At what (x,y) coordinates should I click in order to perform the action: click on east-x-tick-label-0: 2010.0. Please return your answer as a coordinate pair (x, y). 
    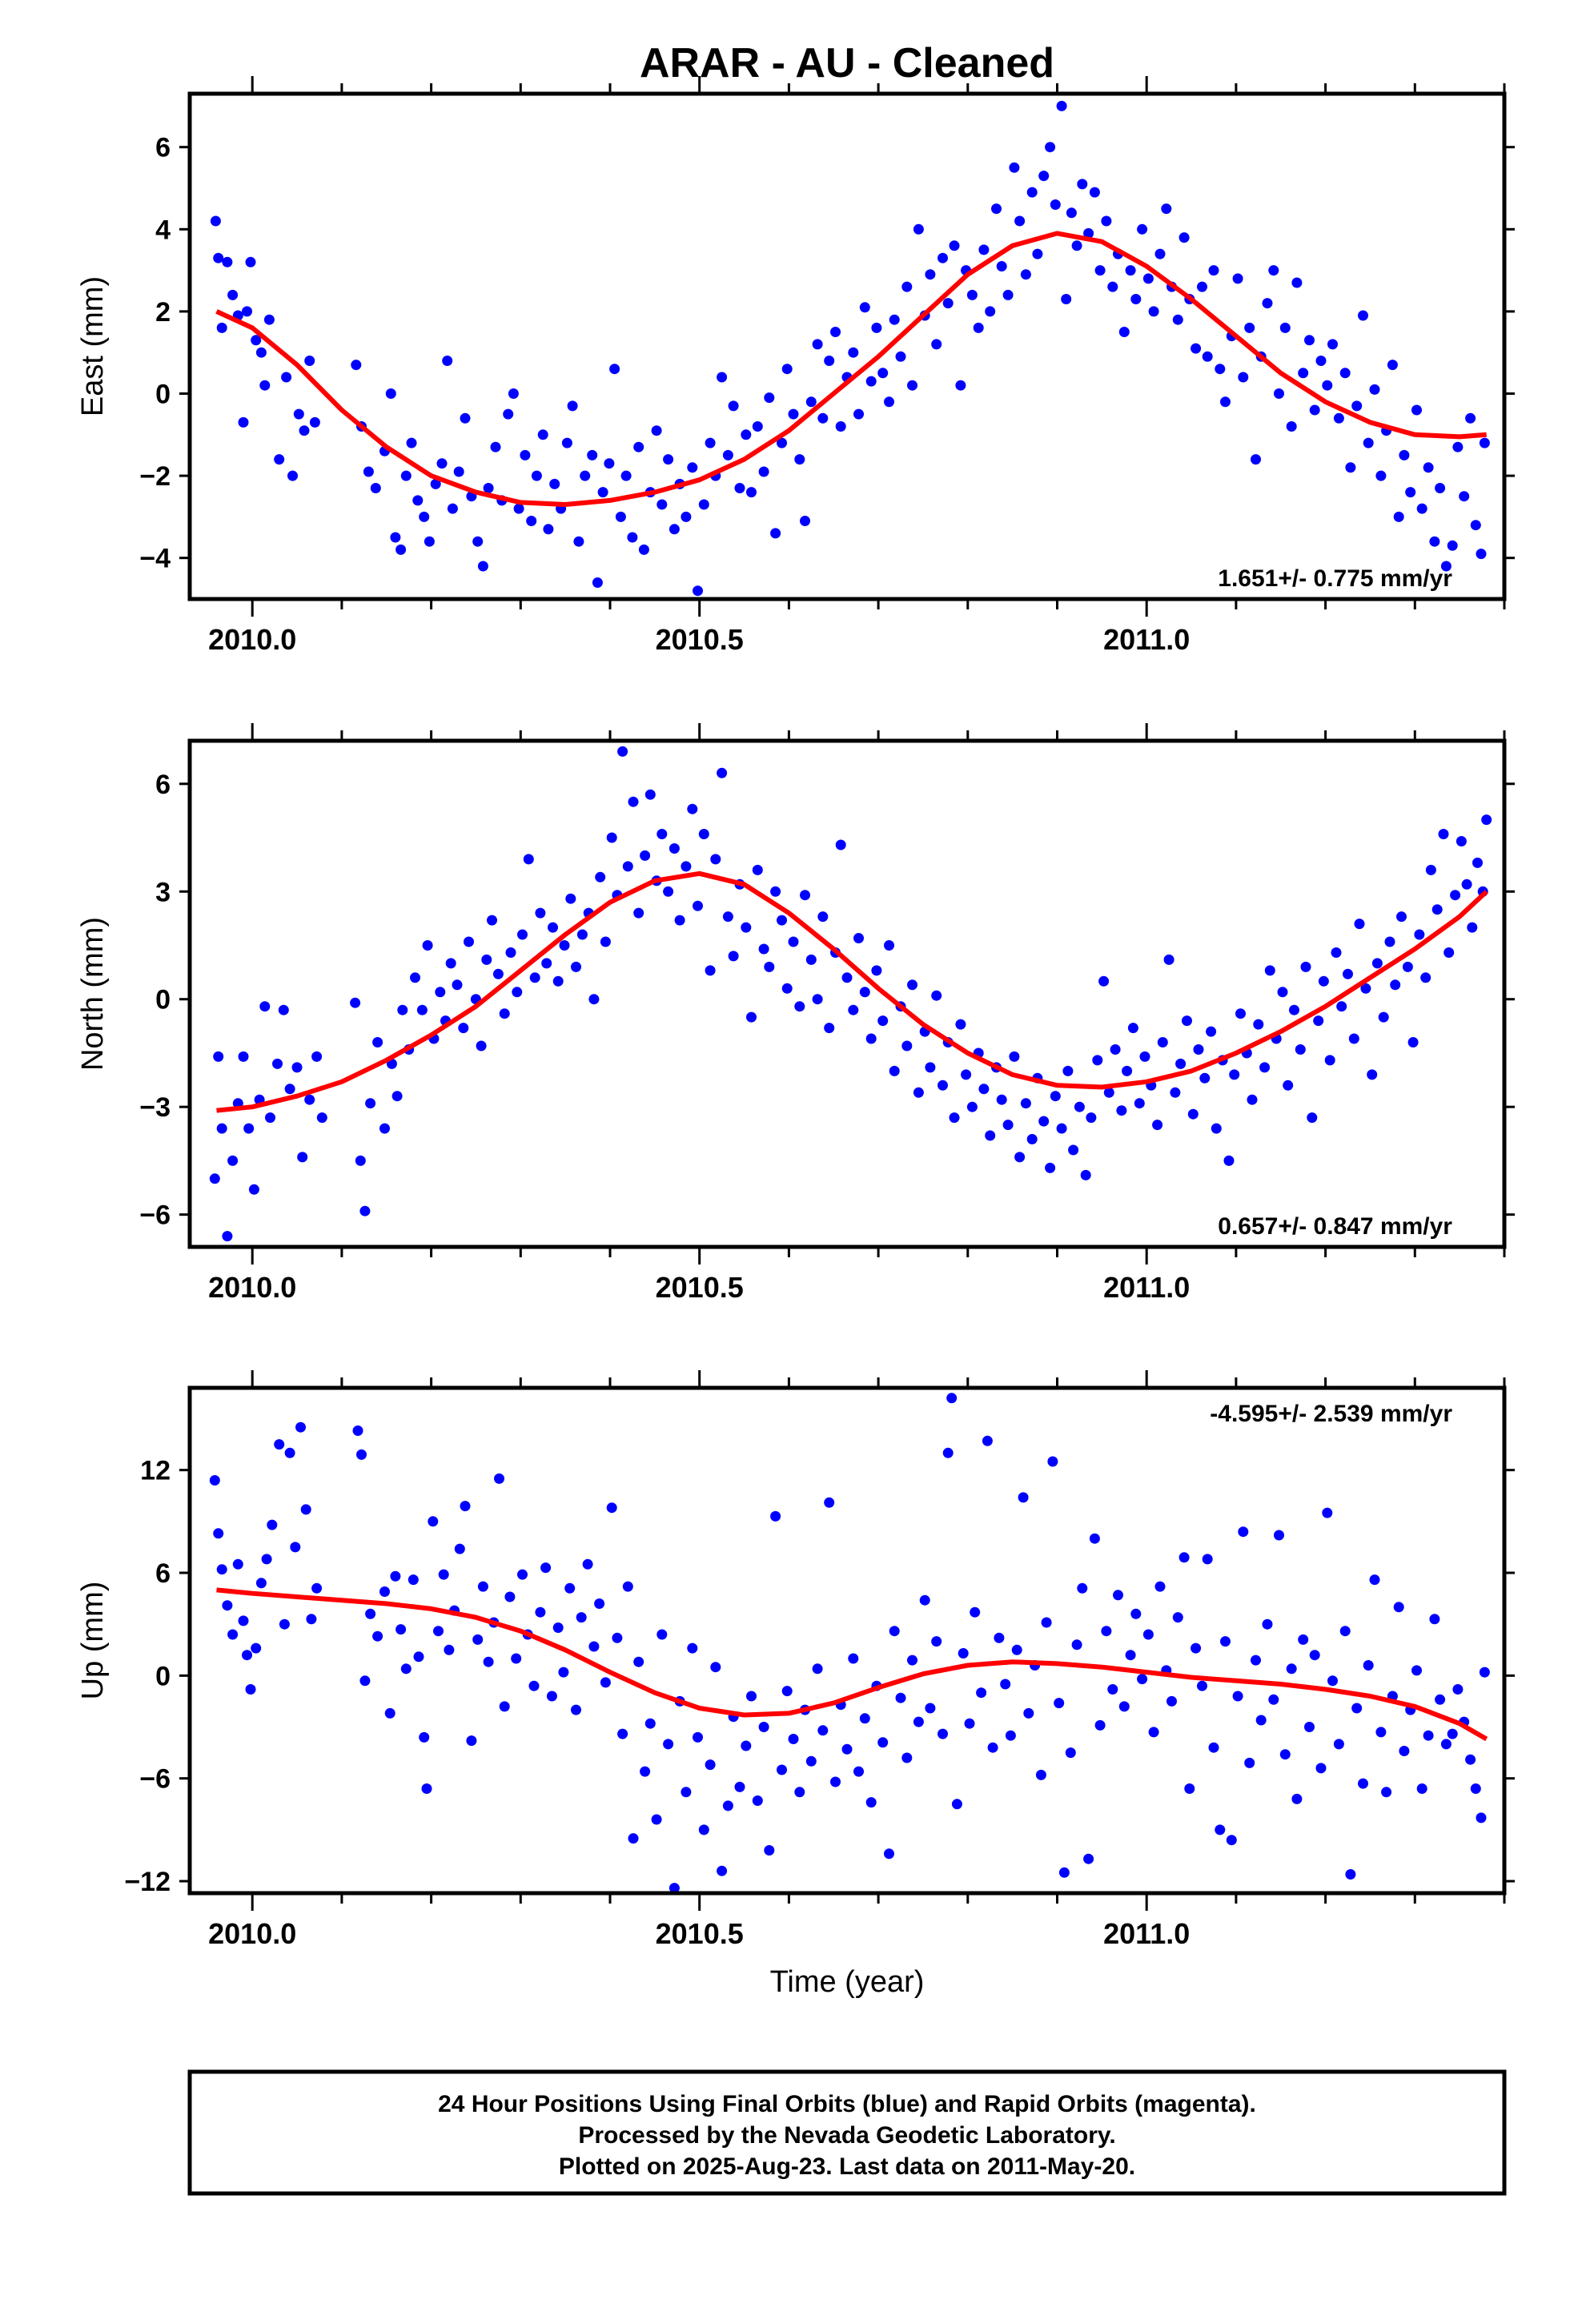
    Looking at the image, I should click on (252, 639).